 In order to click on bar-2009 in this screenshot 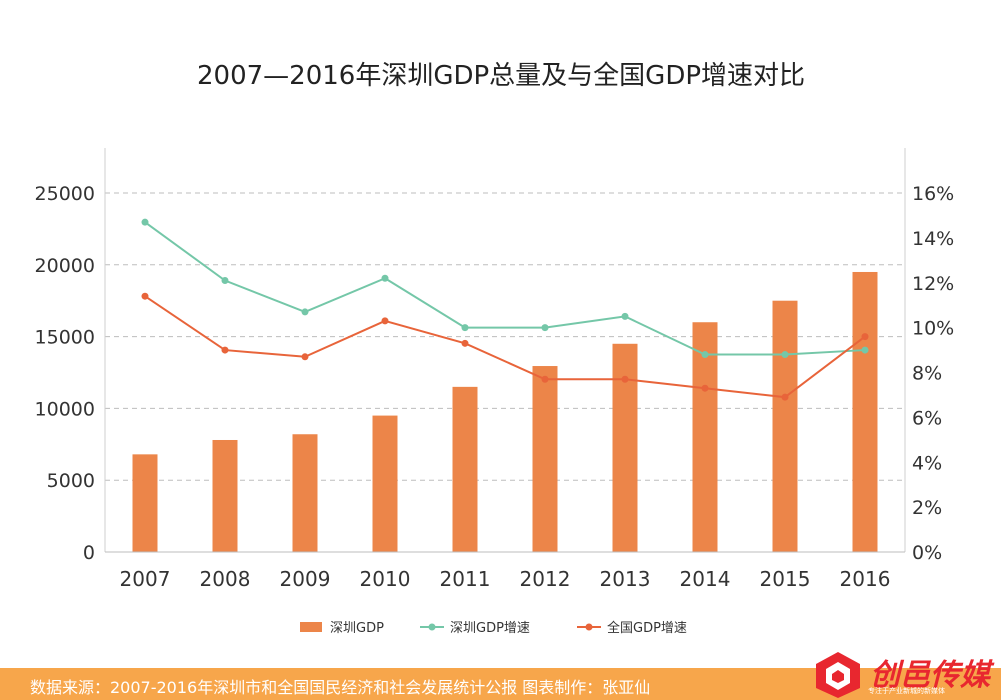, I will do `click(305, 493)`.